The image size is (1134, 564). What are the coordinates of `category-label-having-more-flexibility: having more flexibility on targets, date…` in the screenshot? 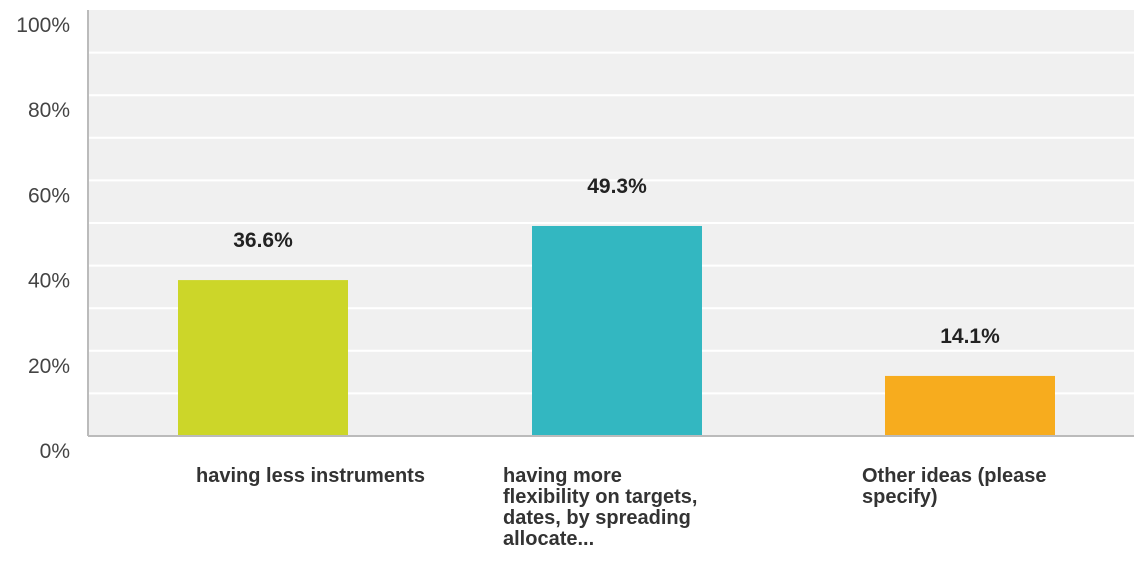 It's located at (600, 507).